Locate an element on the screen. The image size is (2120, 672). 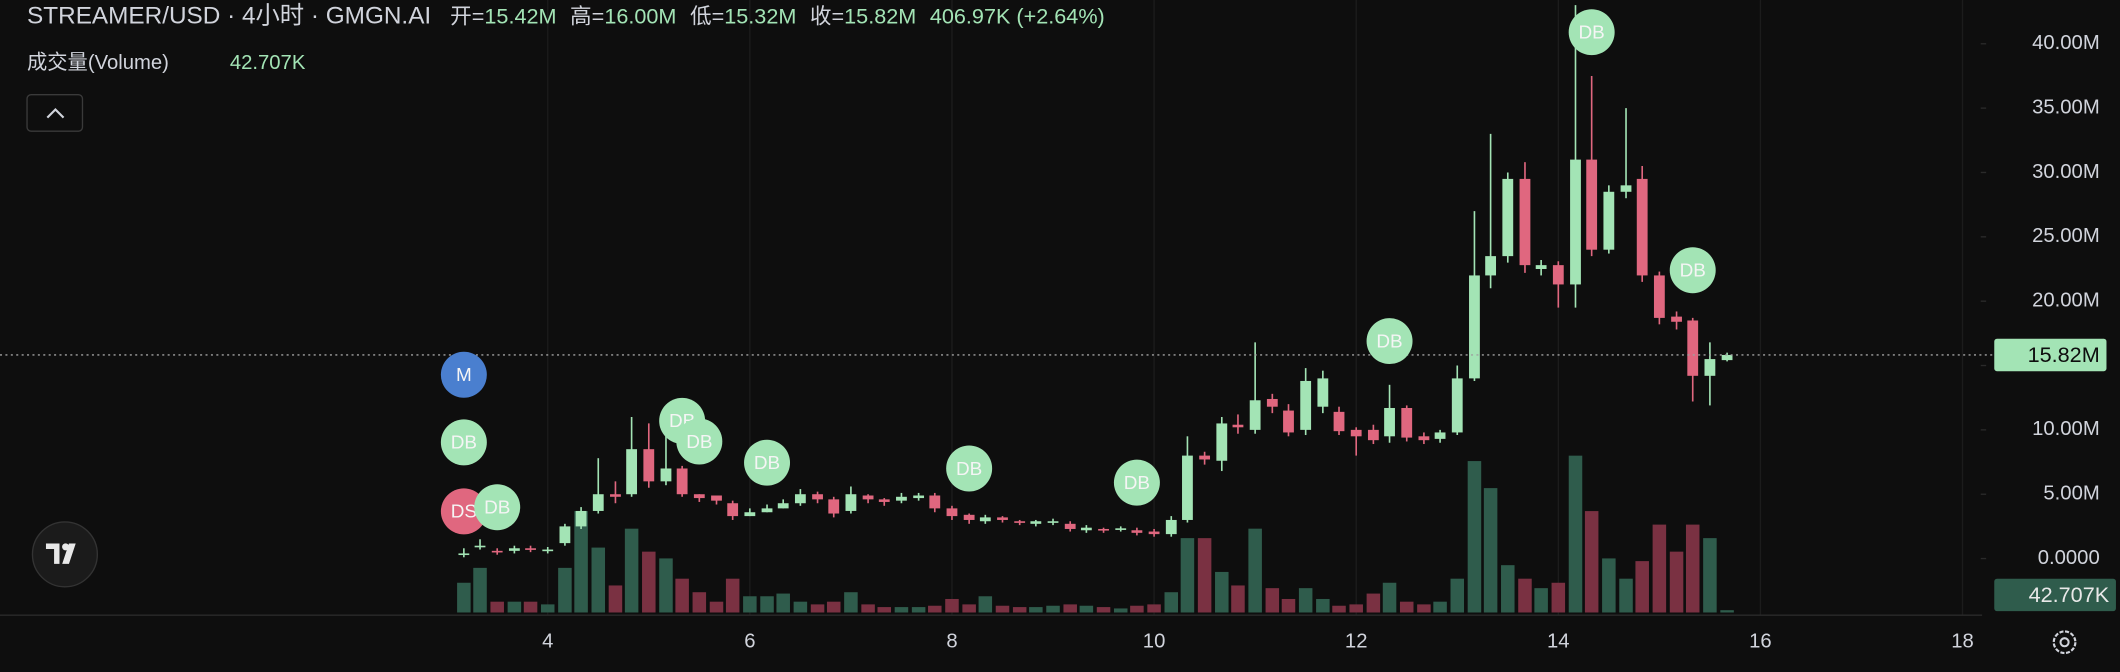
y-tick-label: 10.00M is located at coordinates (2066, 429).